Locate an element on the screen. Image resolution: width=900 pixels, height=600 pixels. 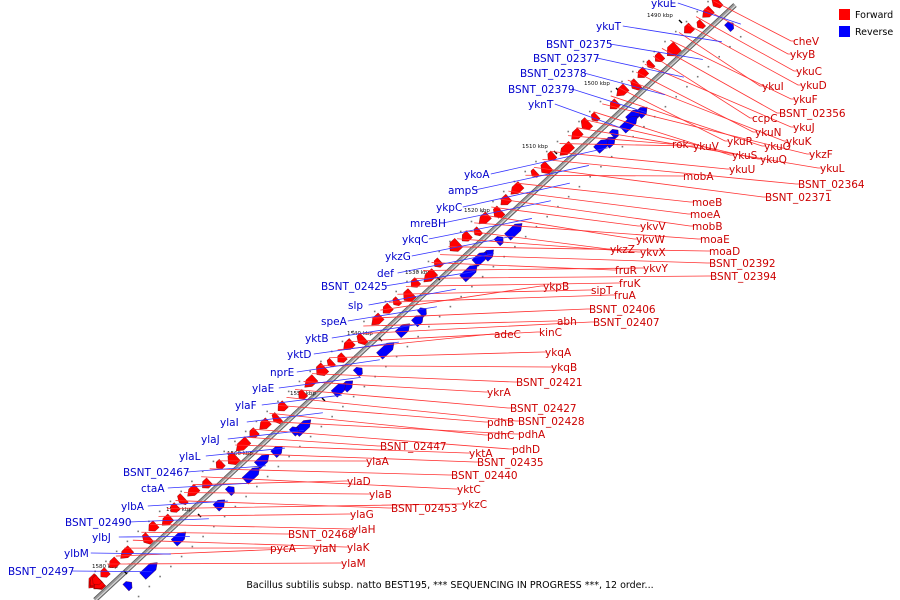
forward-gene-label: abh is located at coordinates (567, 322).